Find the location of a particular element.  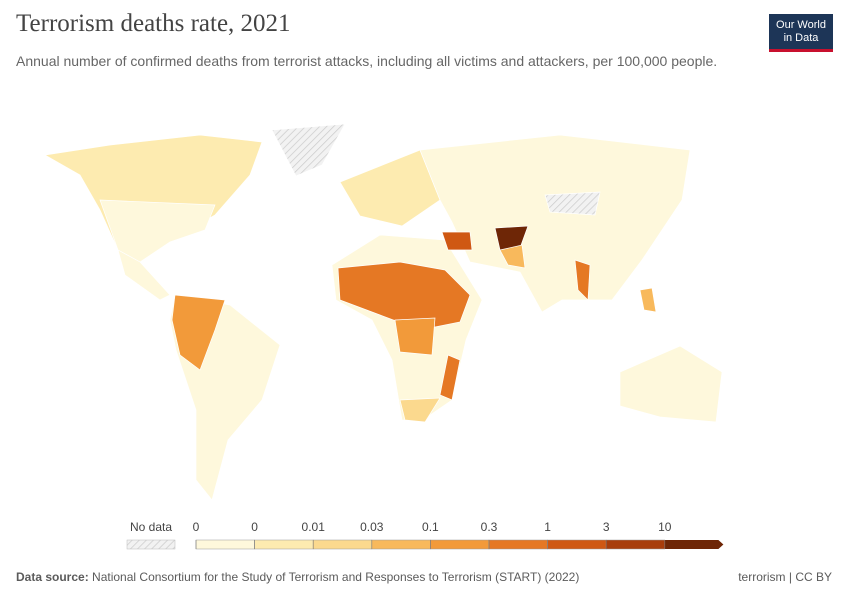

footer-right: terrorism | CC BY is located at coordinates (785, 577).